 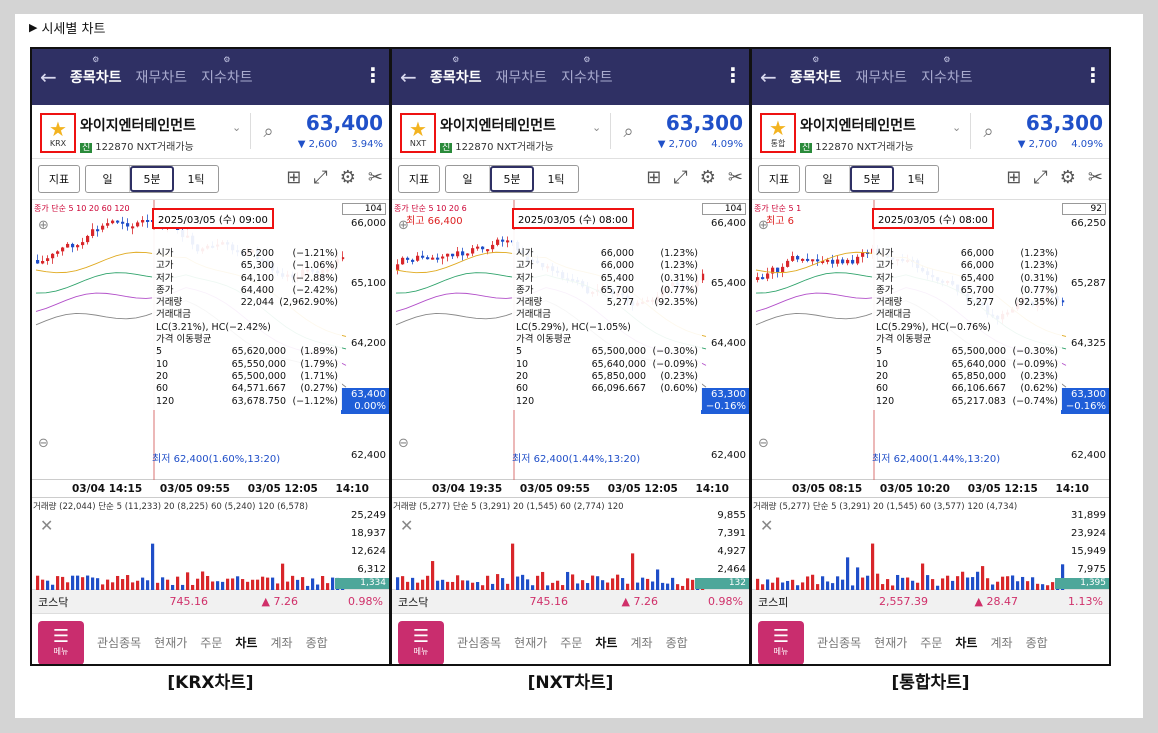 I want to click on stock-sub: 신 122870 NXT거래가능, so click(x=137, y=145).